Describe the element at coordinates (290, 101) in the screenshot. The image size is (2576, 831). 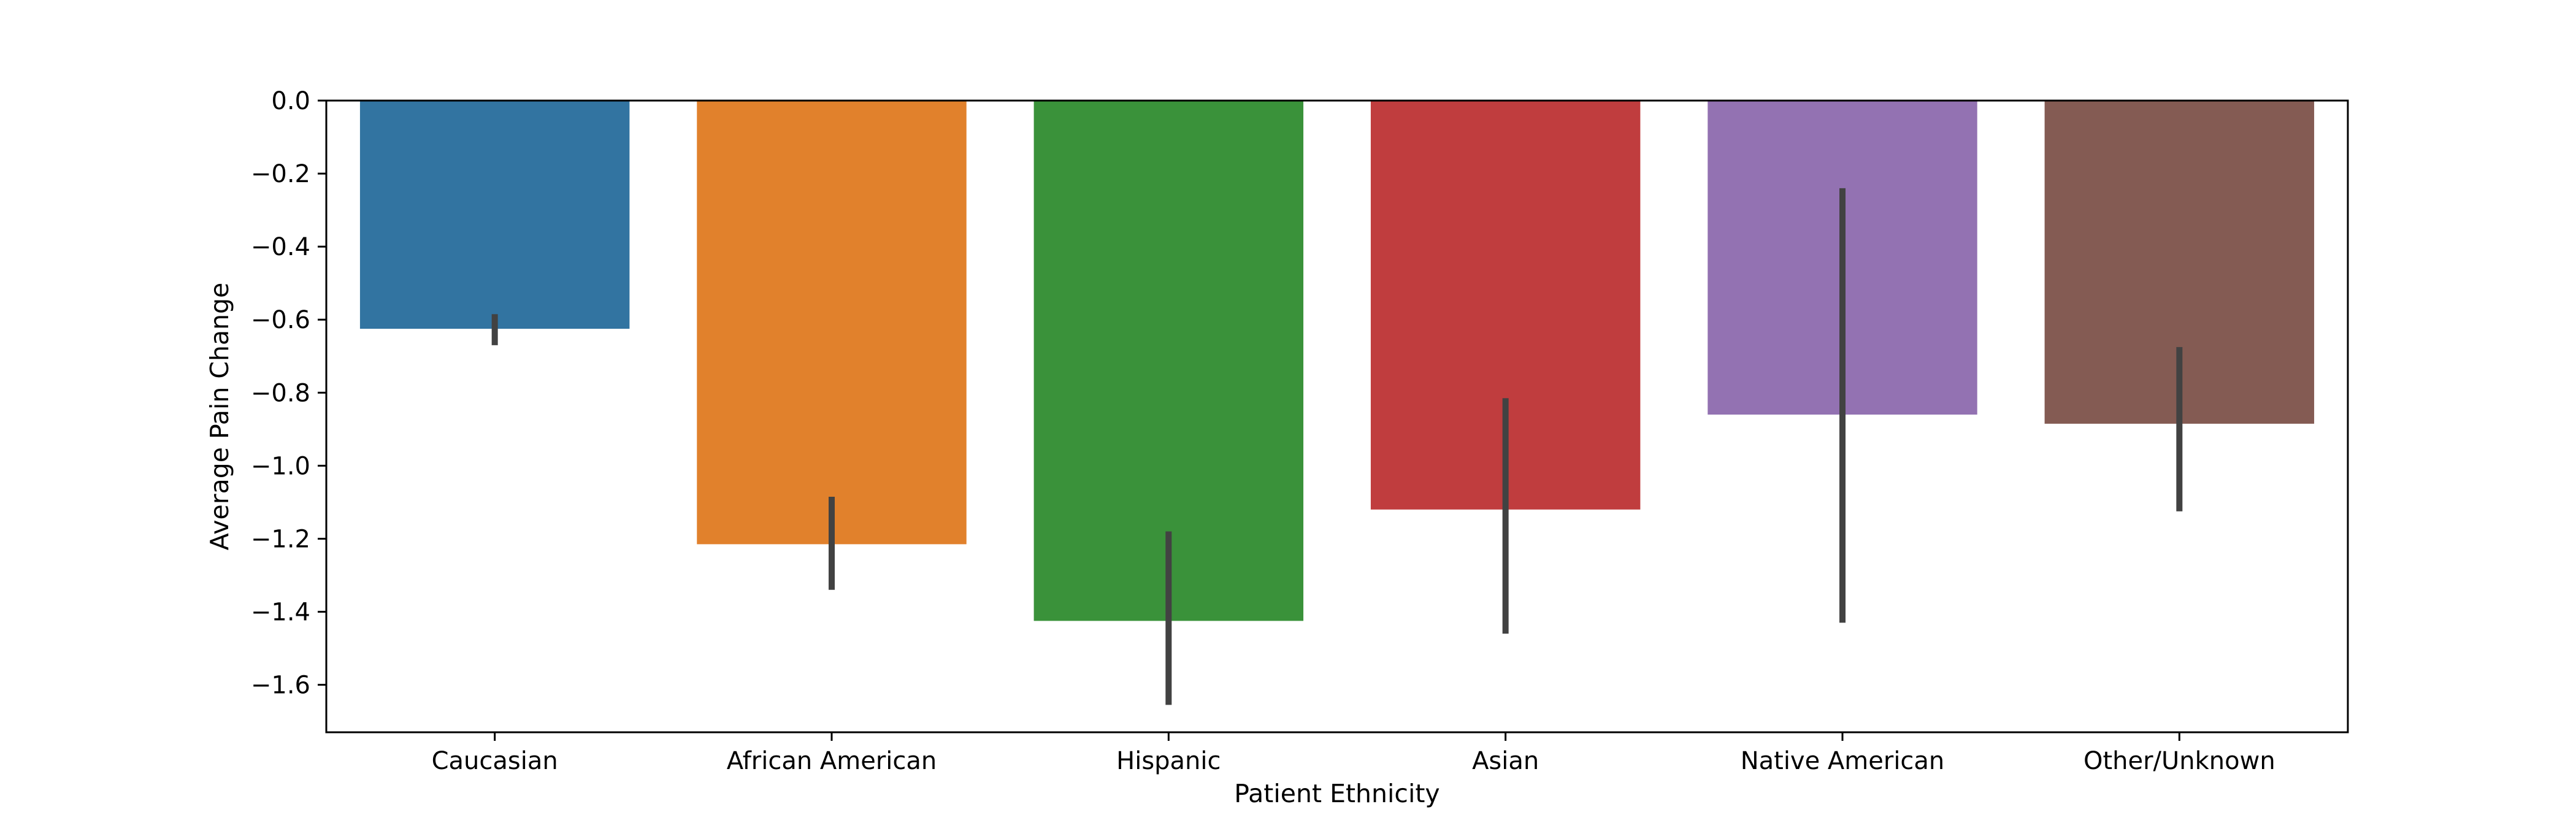
I see `y-tick-label: 0.0` at that location.